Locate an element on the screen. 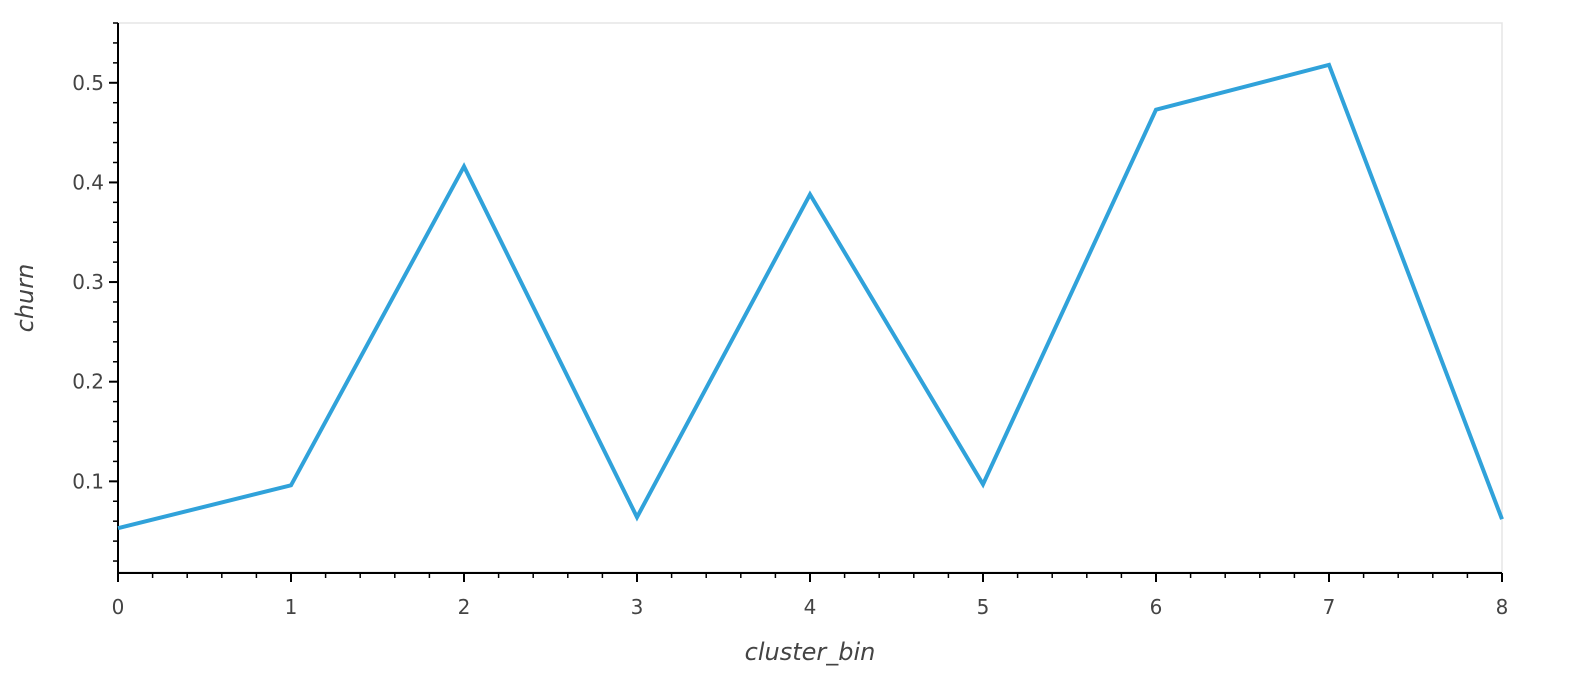 This screenshot has width=1575, height=675. x-tick-label: 6 is located at coordinates (1156, 607).